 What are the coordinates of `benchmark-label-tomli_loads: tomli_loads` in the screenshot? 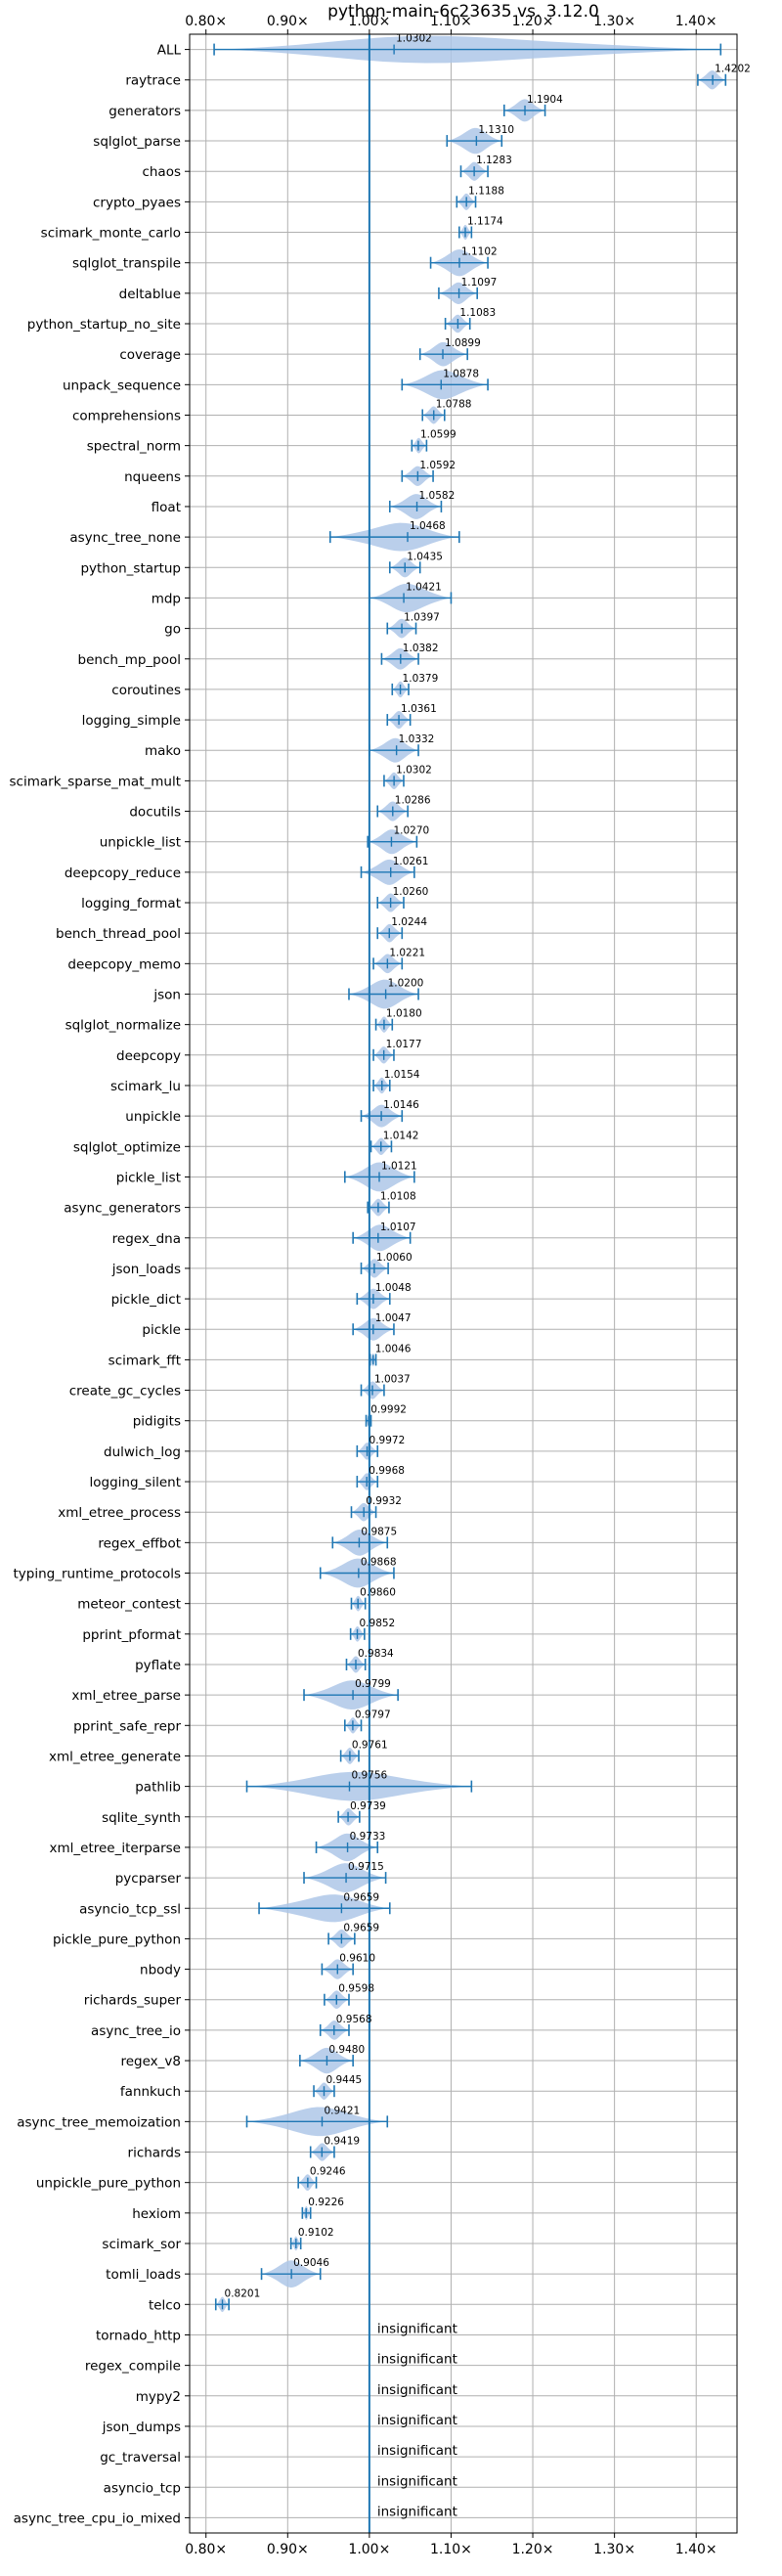 It's located at (143, 2275).